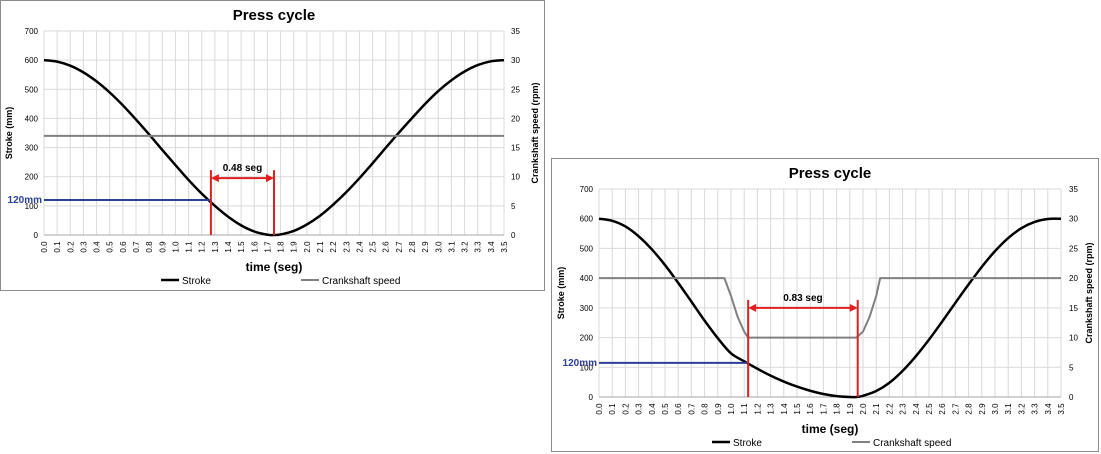 This screenshot has height=454, width=1101. I want to click on annotation-duration-label: 0.48 seg, so click(242, 168).